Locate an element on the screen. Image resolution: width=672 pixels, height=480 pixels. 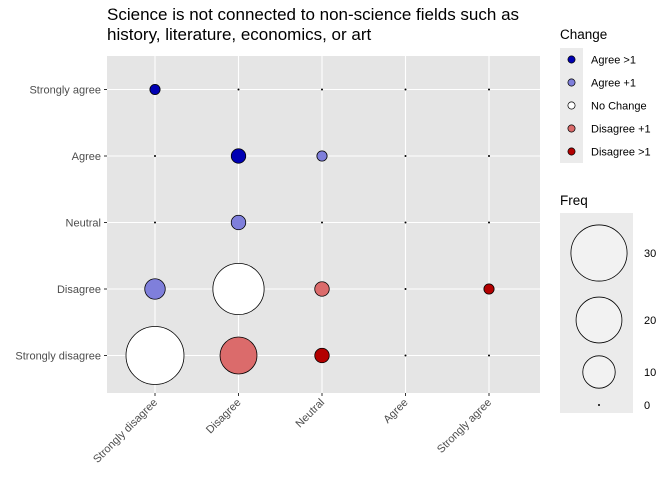
color-legend-label: Disagree >1 is located at coordinates (621, 153).